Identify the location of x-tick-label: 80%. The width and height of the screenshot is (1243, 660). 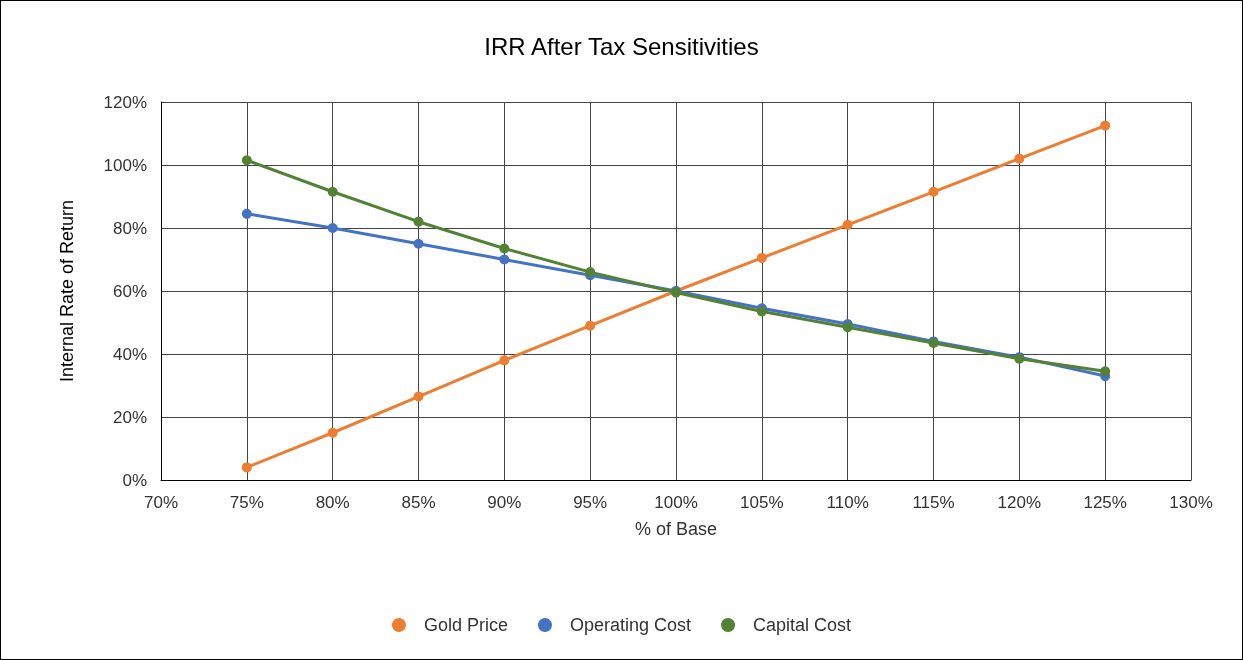
(332, 502).